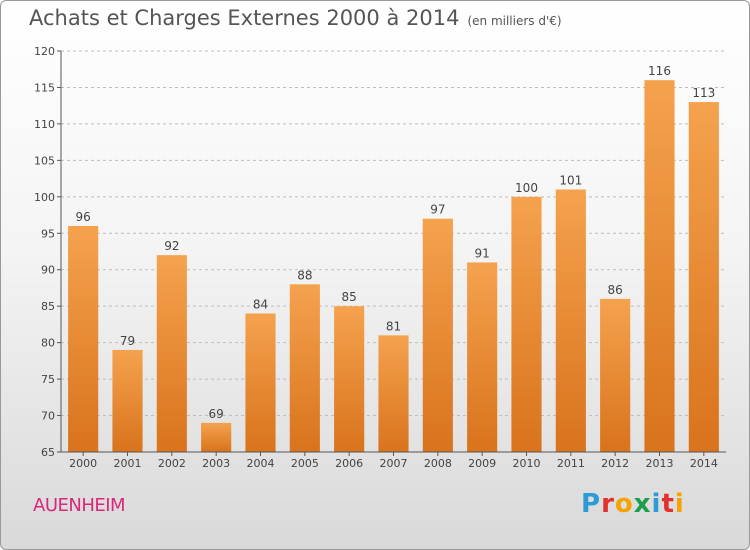  Describe the element at coordinates (128, 463) in the screenshot. I see `x-tick-label: 2001` at that location.